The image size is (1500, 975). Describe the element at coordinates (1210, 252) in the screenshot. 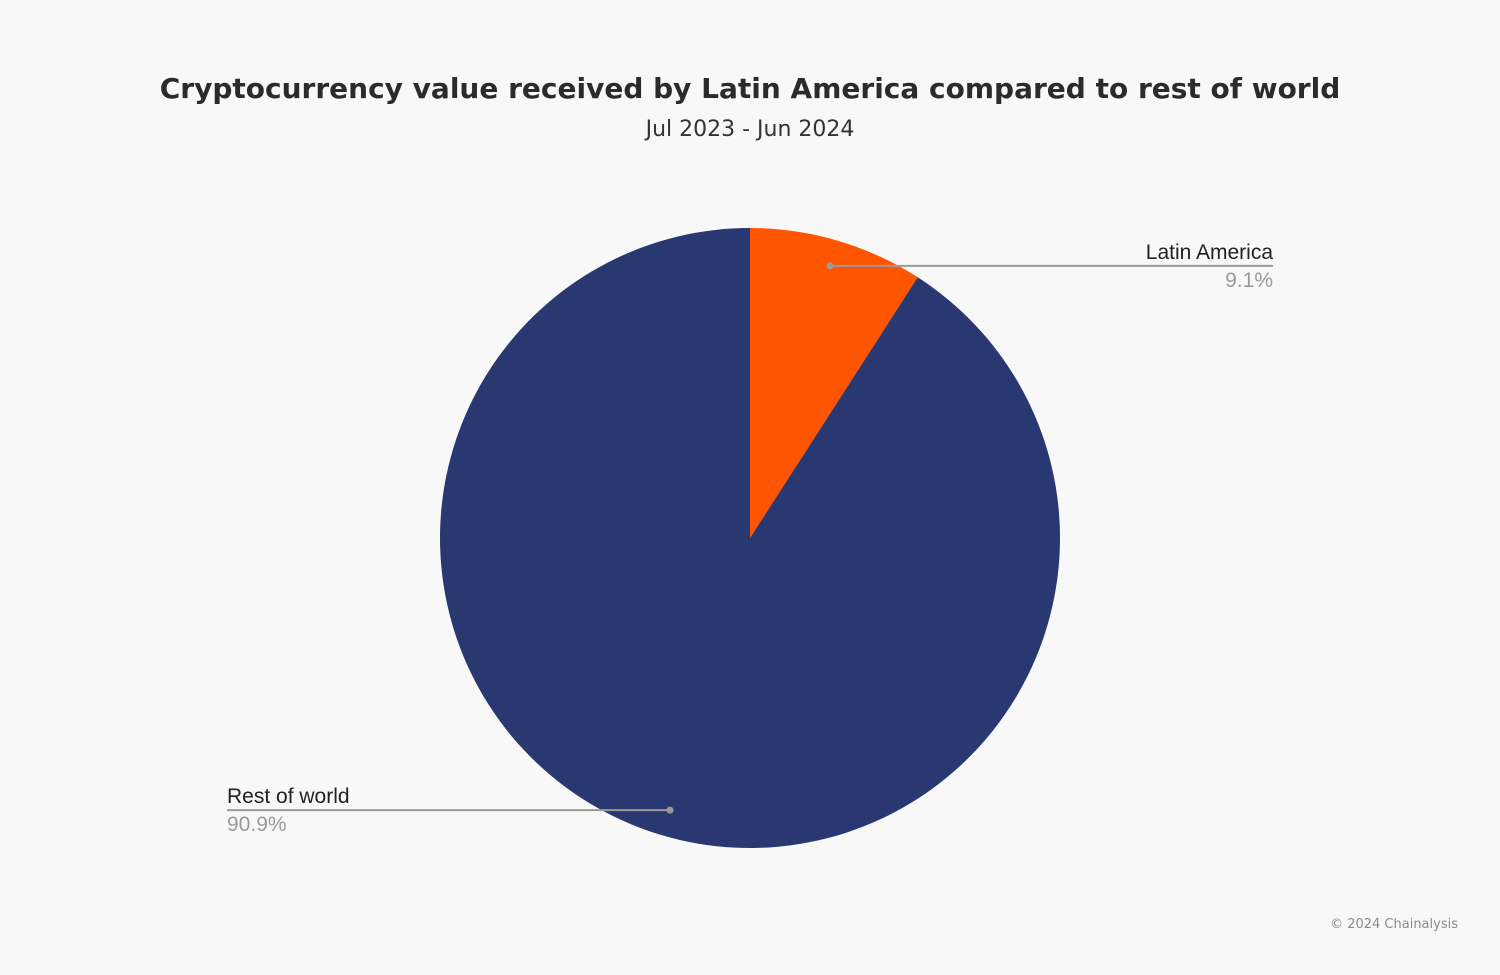

I see `slice-label-latin-america: Latin America` at that location.